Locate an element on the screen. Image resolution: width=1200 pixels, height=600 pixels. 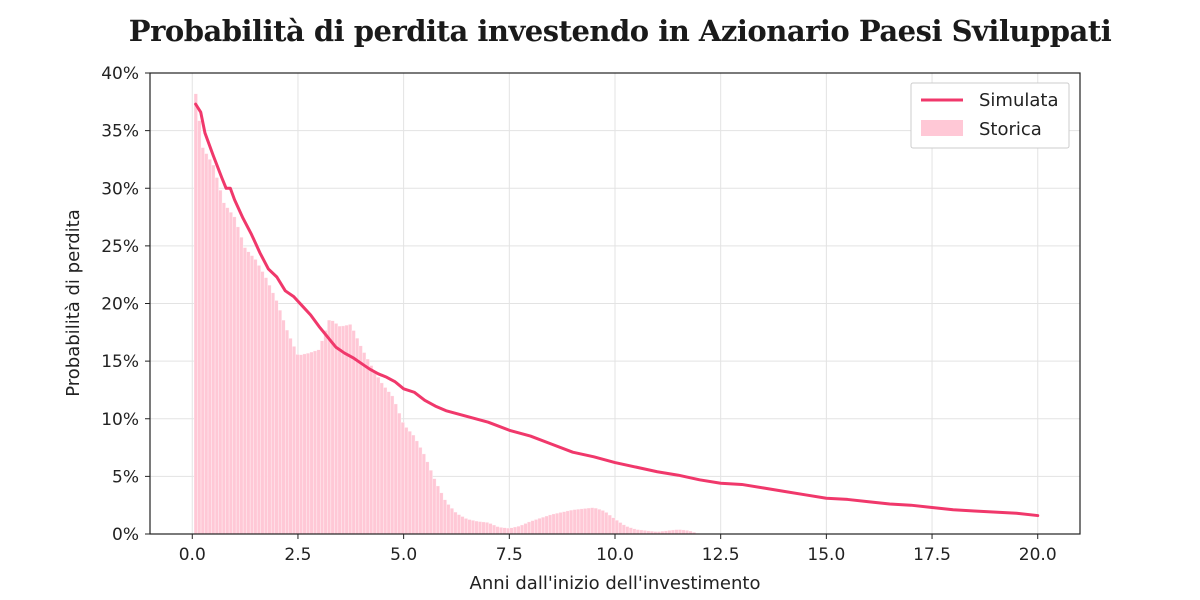
legend-simulata-label: Simulata is located at coordinates (1019, 100).